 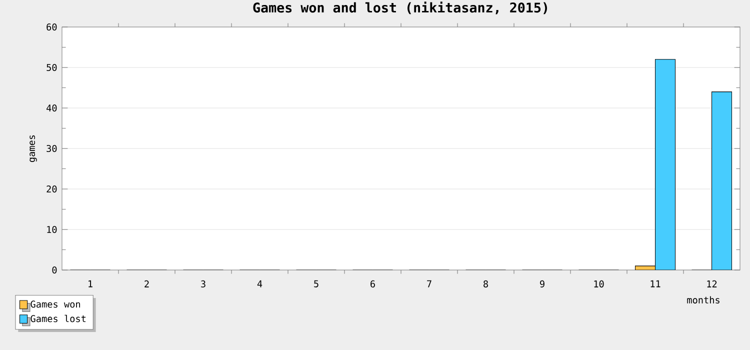 I want to click on x-tick-label: 9, so click(x=542, y=284).